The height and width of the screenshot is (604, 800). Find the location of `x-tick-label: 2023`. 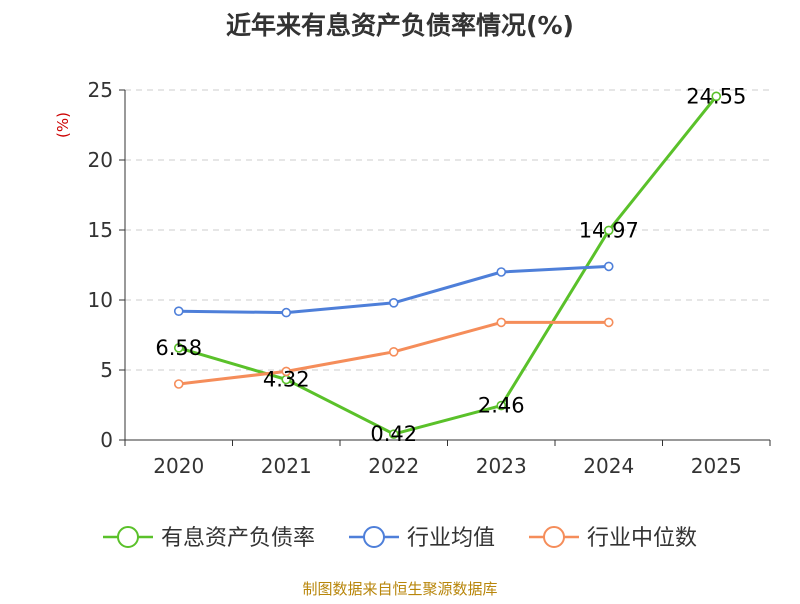

x-tick-label: 2023 is located at coordinates (501, 466).